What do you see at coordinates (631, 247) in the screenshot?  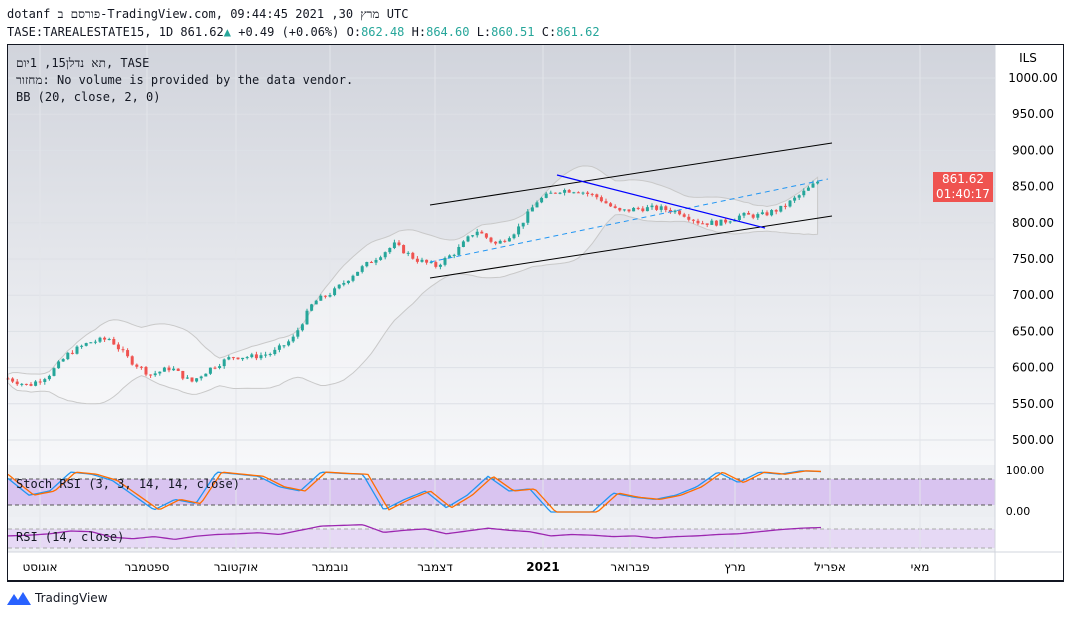 I see `channel-lower-line` at bounding box center [631, 247].